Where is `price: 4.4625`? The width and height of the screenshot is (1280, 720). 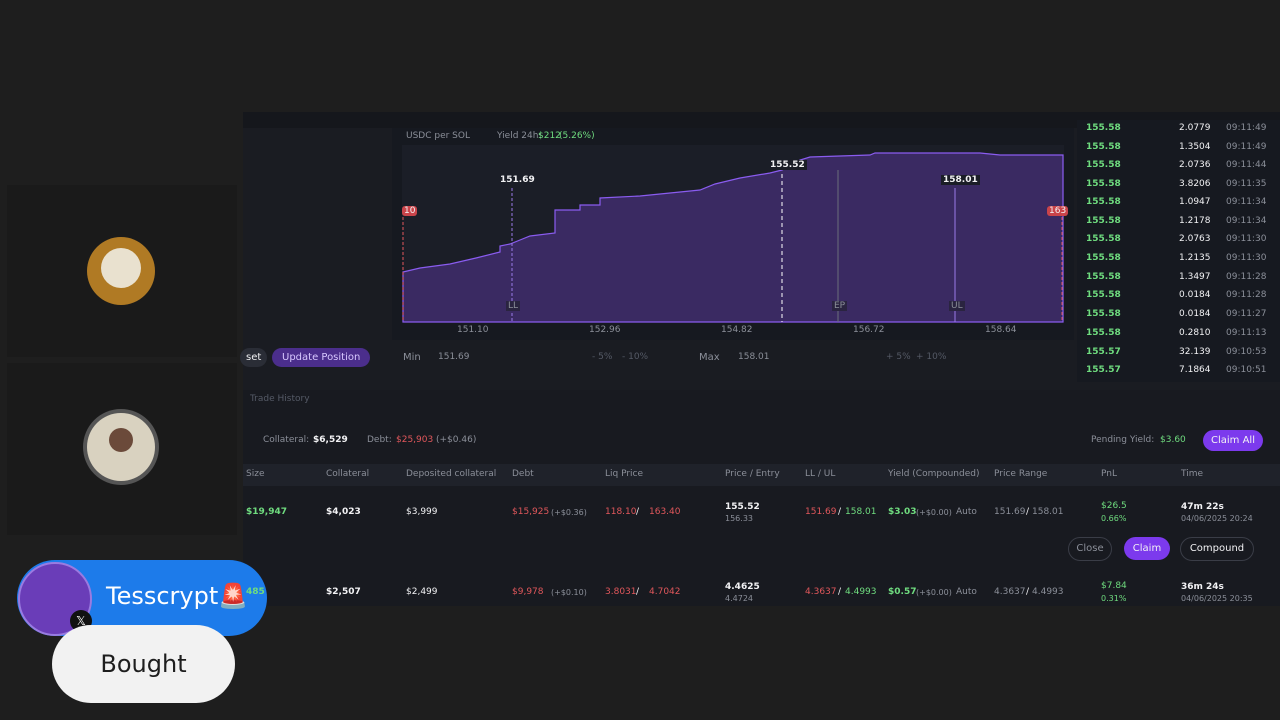
price: 4.4625 is located at coordinates (742, 587).